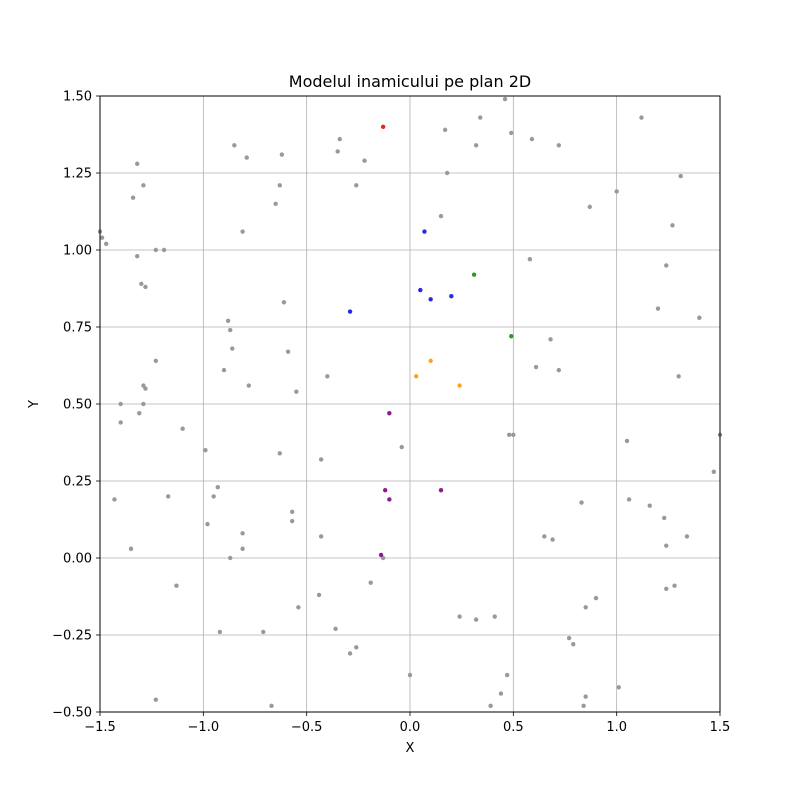  What do you see at coordinates (77, 251) in the screenshot?
I see `y-tick-label: 1.00` at bounding box center [77, 251].